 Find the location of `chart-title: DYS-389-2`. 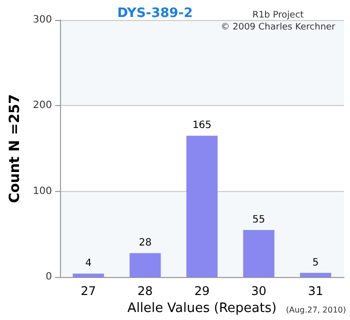

chart-title: DYS-389-2 is located at coordinates (155, 13).